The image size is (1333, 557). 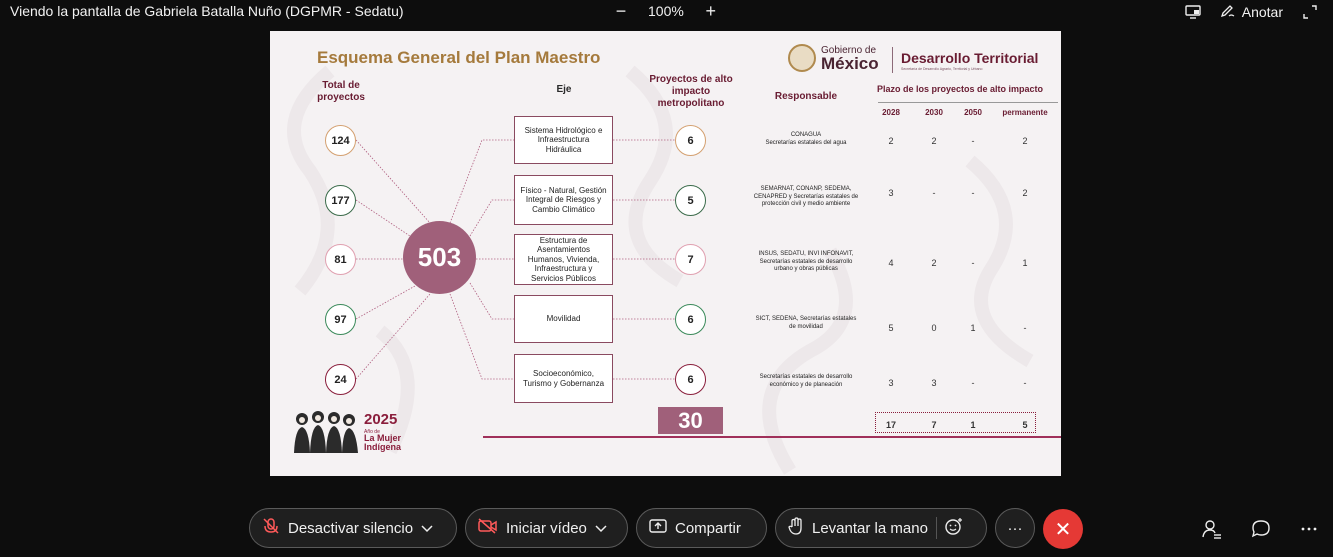 What do you see at coordinates (970, 58) in the screenshot?
I see `desarrollo-territorial-logo: Desarrollo Territorial` at bounding box center [970, 58].